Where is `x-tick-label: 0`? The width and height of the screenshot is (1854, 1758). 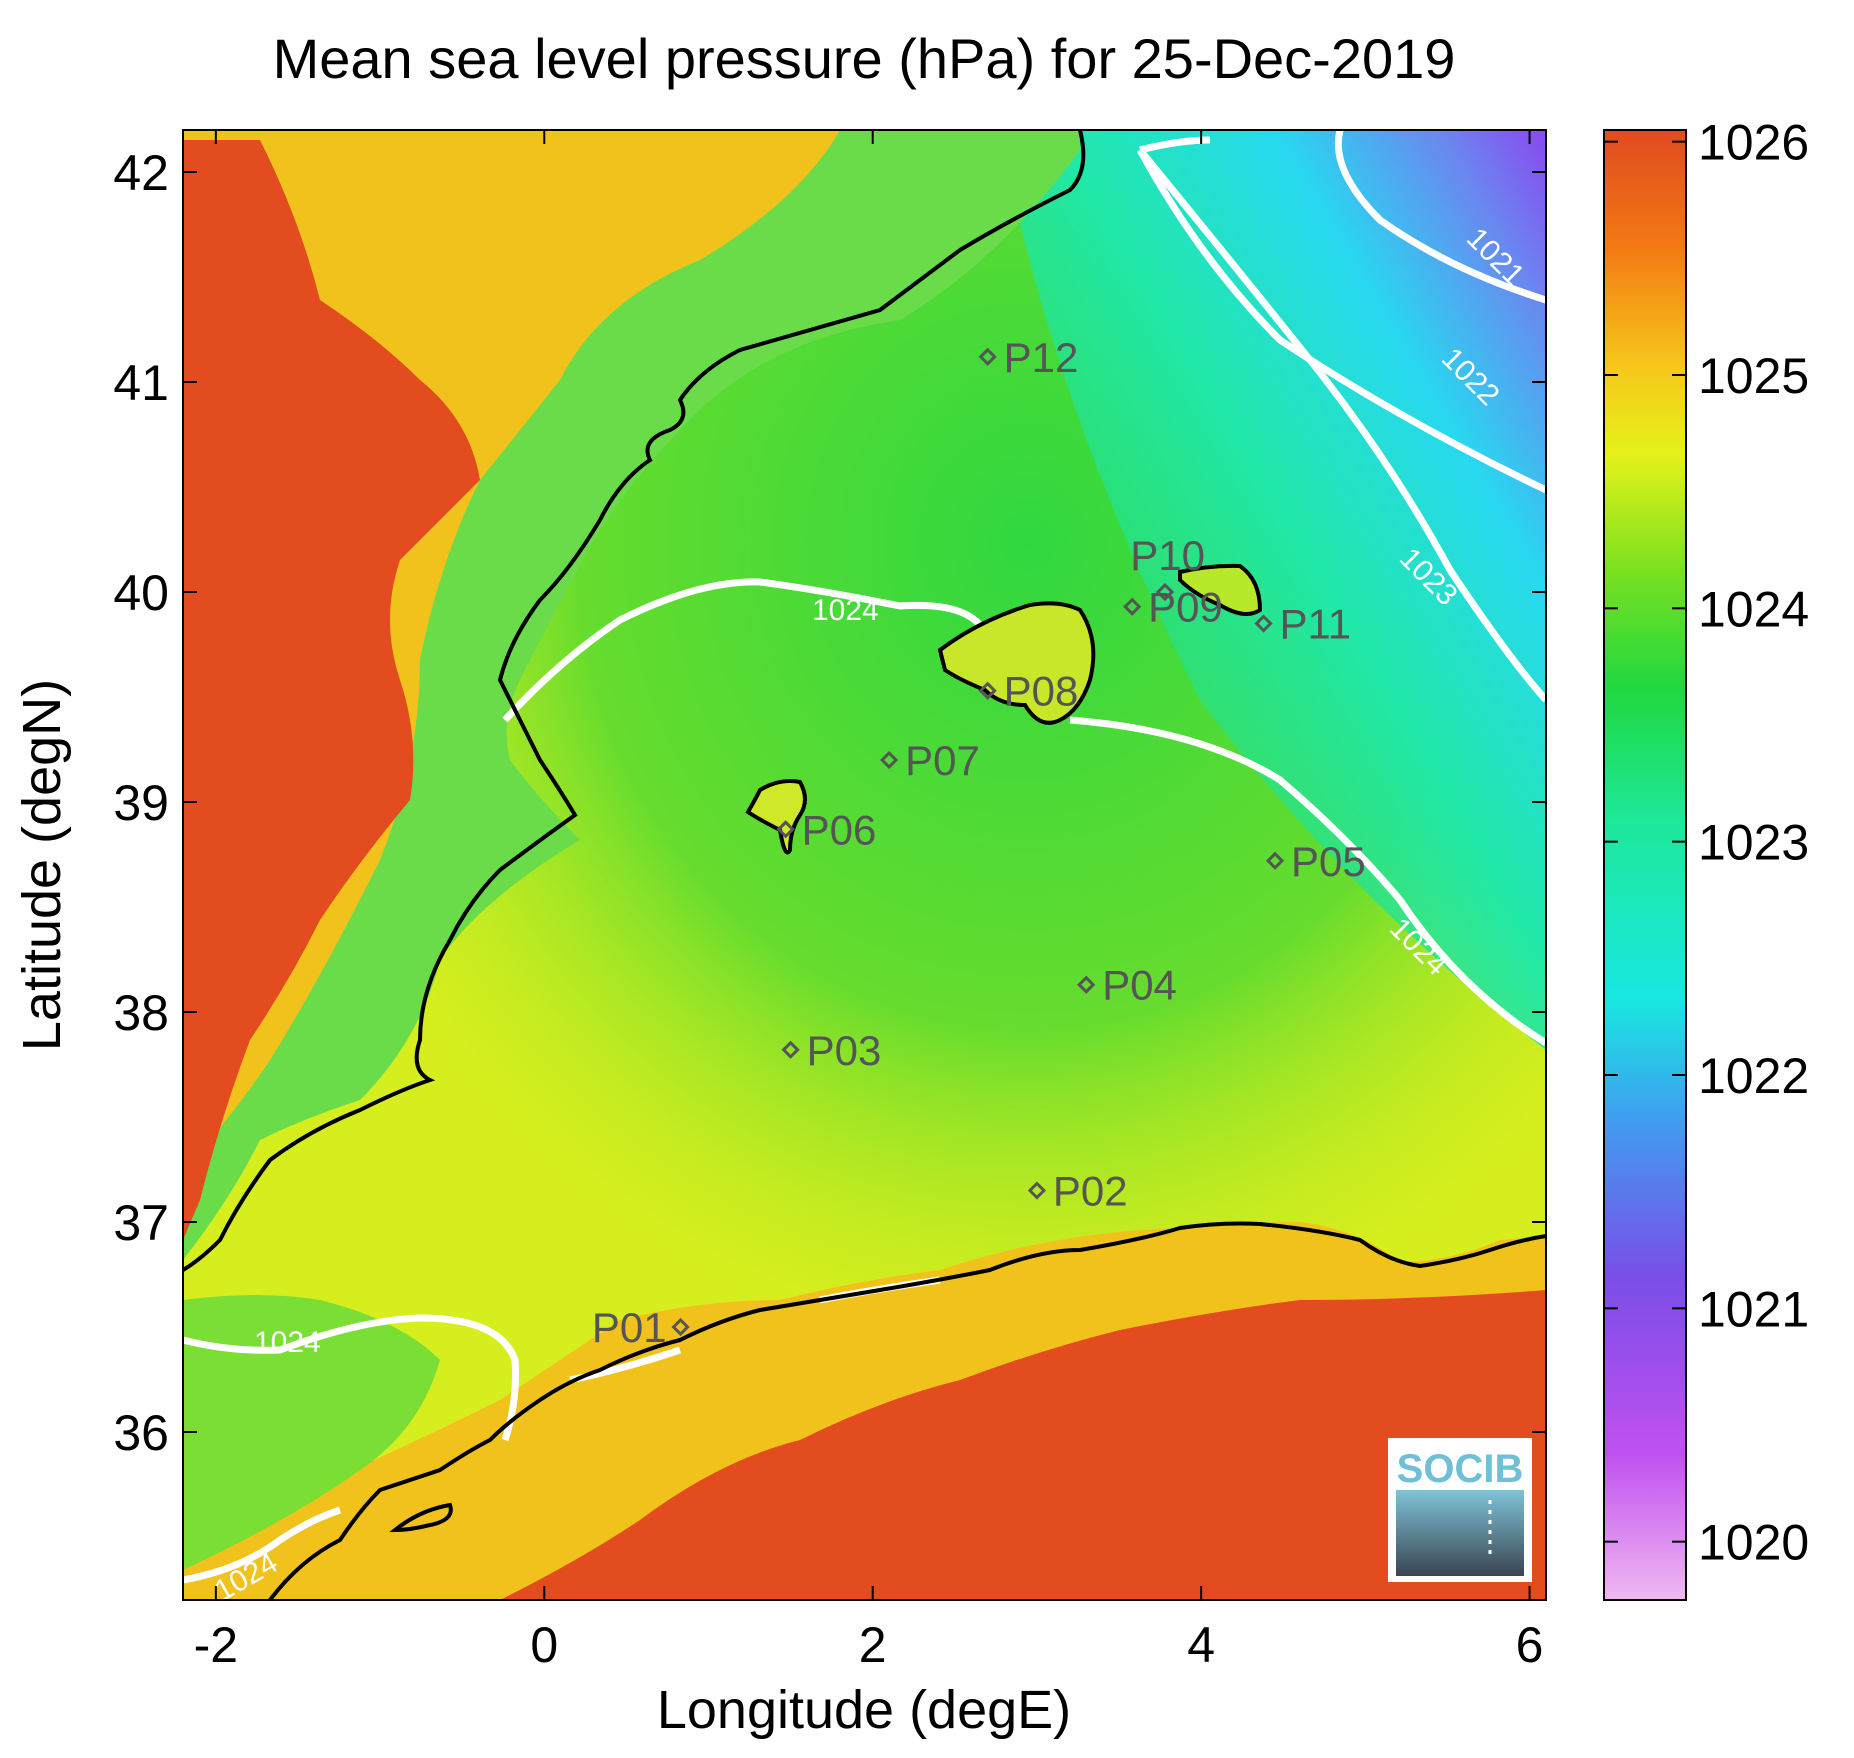 x-tick-label: 0 is located at coordinates (544, 1645).